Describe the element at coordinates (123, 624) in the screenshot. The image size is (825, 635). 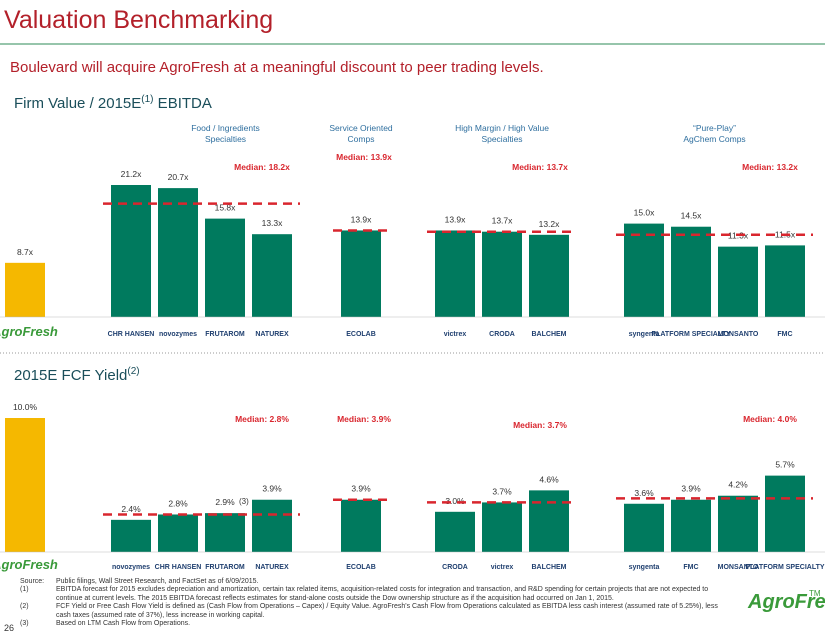
I see `footnote-text: Based on LTM Cash Flow from Operations.` at that location.